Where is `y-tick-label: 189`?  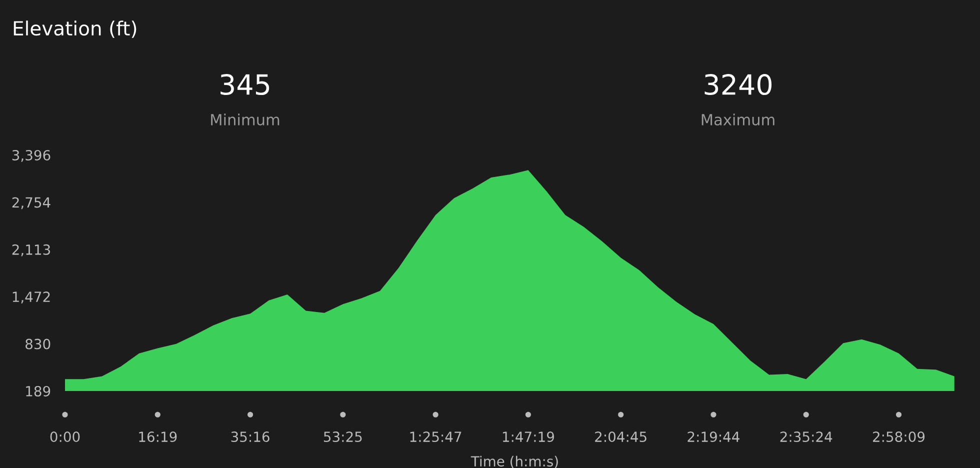 y-tick-label: 189 is located at coordinates (38, 391).